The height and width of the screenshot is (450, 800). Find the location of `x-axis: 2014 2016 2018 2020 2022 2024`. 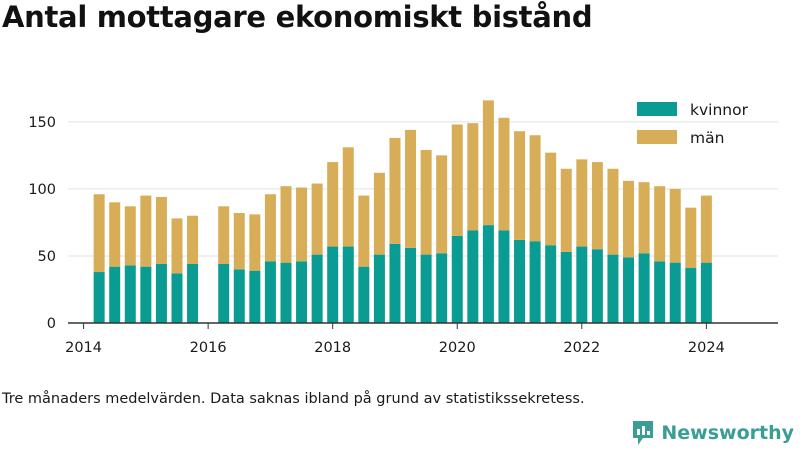

x-axis: 2014 2016 2018 2020 2022 2024 is located at coordinates (421, 339).